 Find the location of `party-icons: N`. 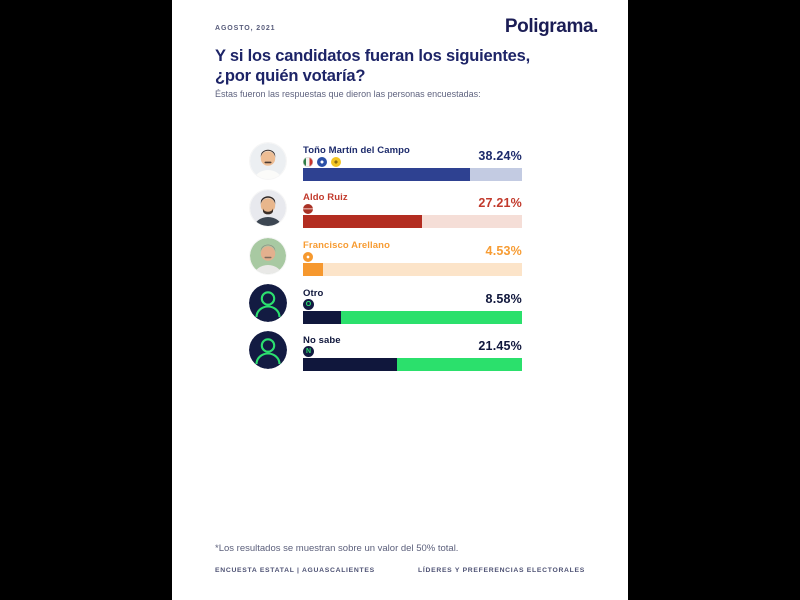

party-icons: N is located at coordinates (308, 351).